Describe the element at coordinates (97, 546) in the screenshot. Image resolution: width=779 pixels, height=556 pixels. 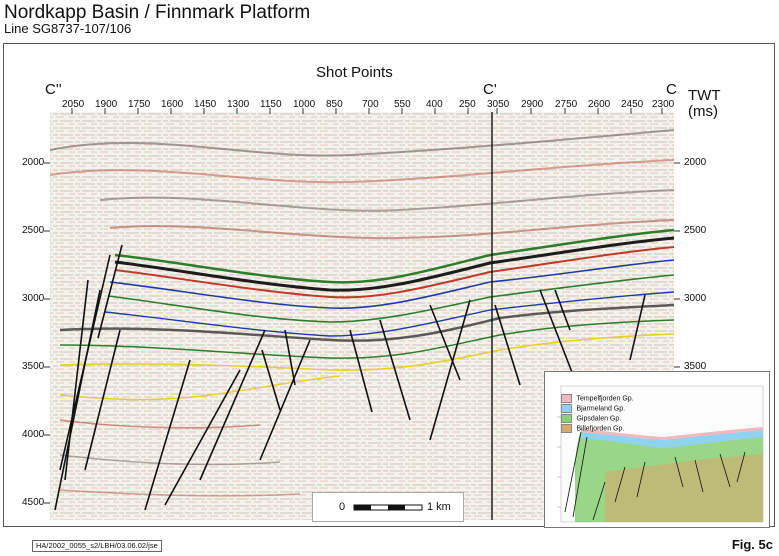
I see `footer-reference: HA/2002_0055_s2/LBH/03.06.02/jse` at that location.